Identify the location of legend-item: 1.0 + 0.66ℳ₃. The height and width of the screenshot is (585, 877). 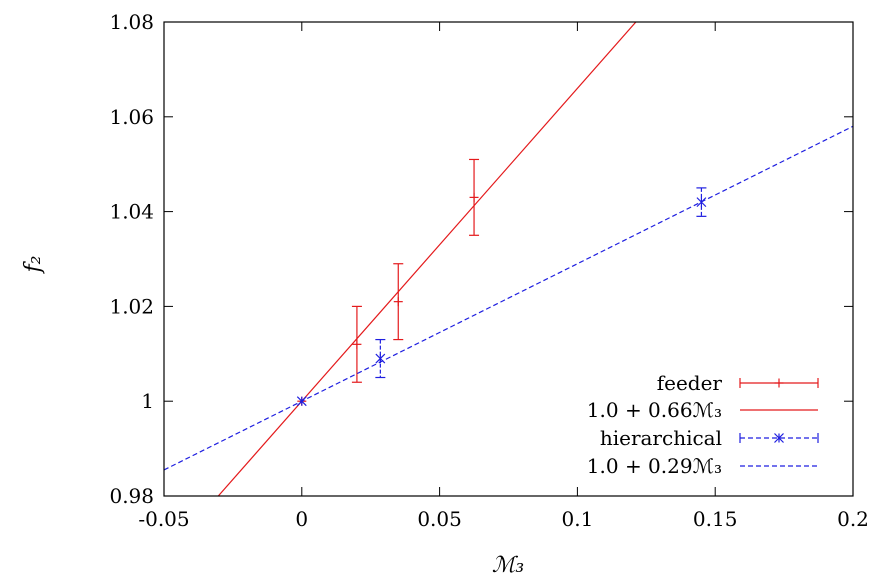
(702, 410).